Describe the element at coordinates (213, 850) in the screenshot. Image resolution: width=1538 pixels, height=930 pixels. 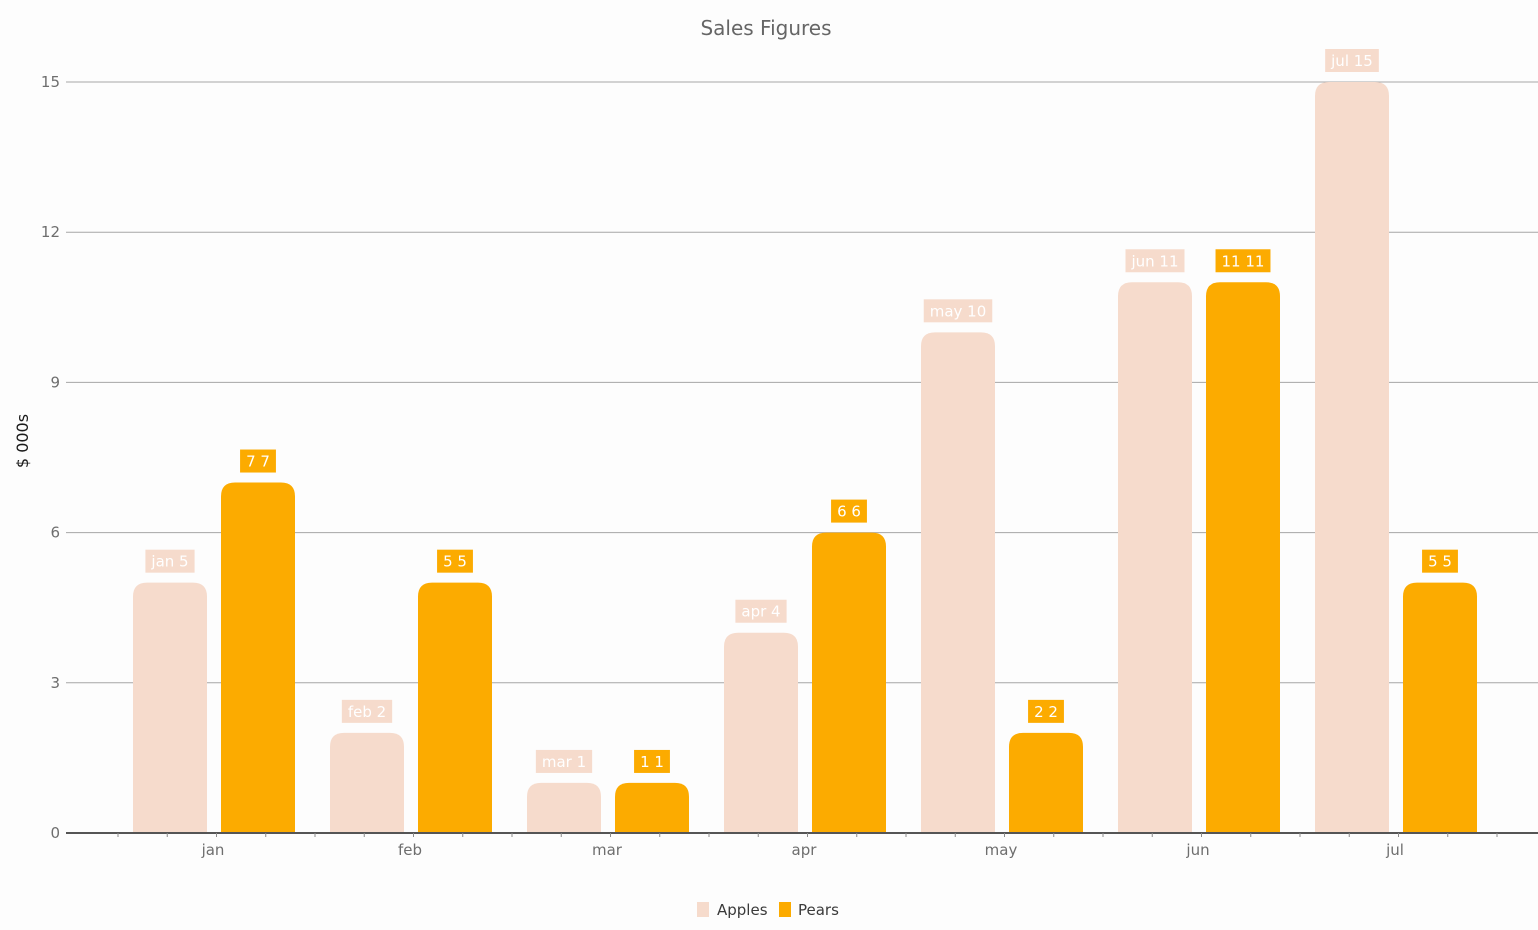
I see `x-tick-label: jan` at that location.